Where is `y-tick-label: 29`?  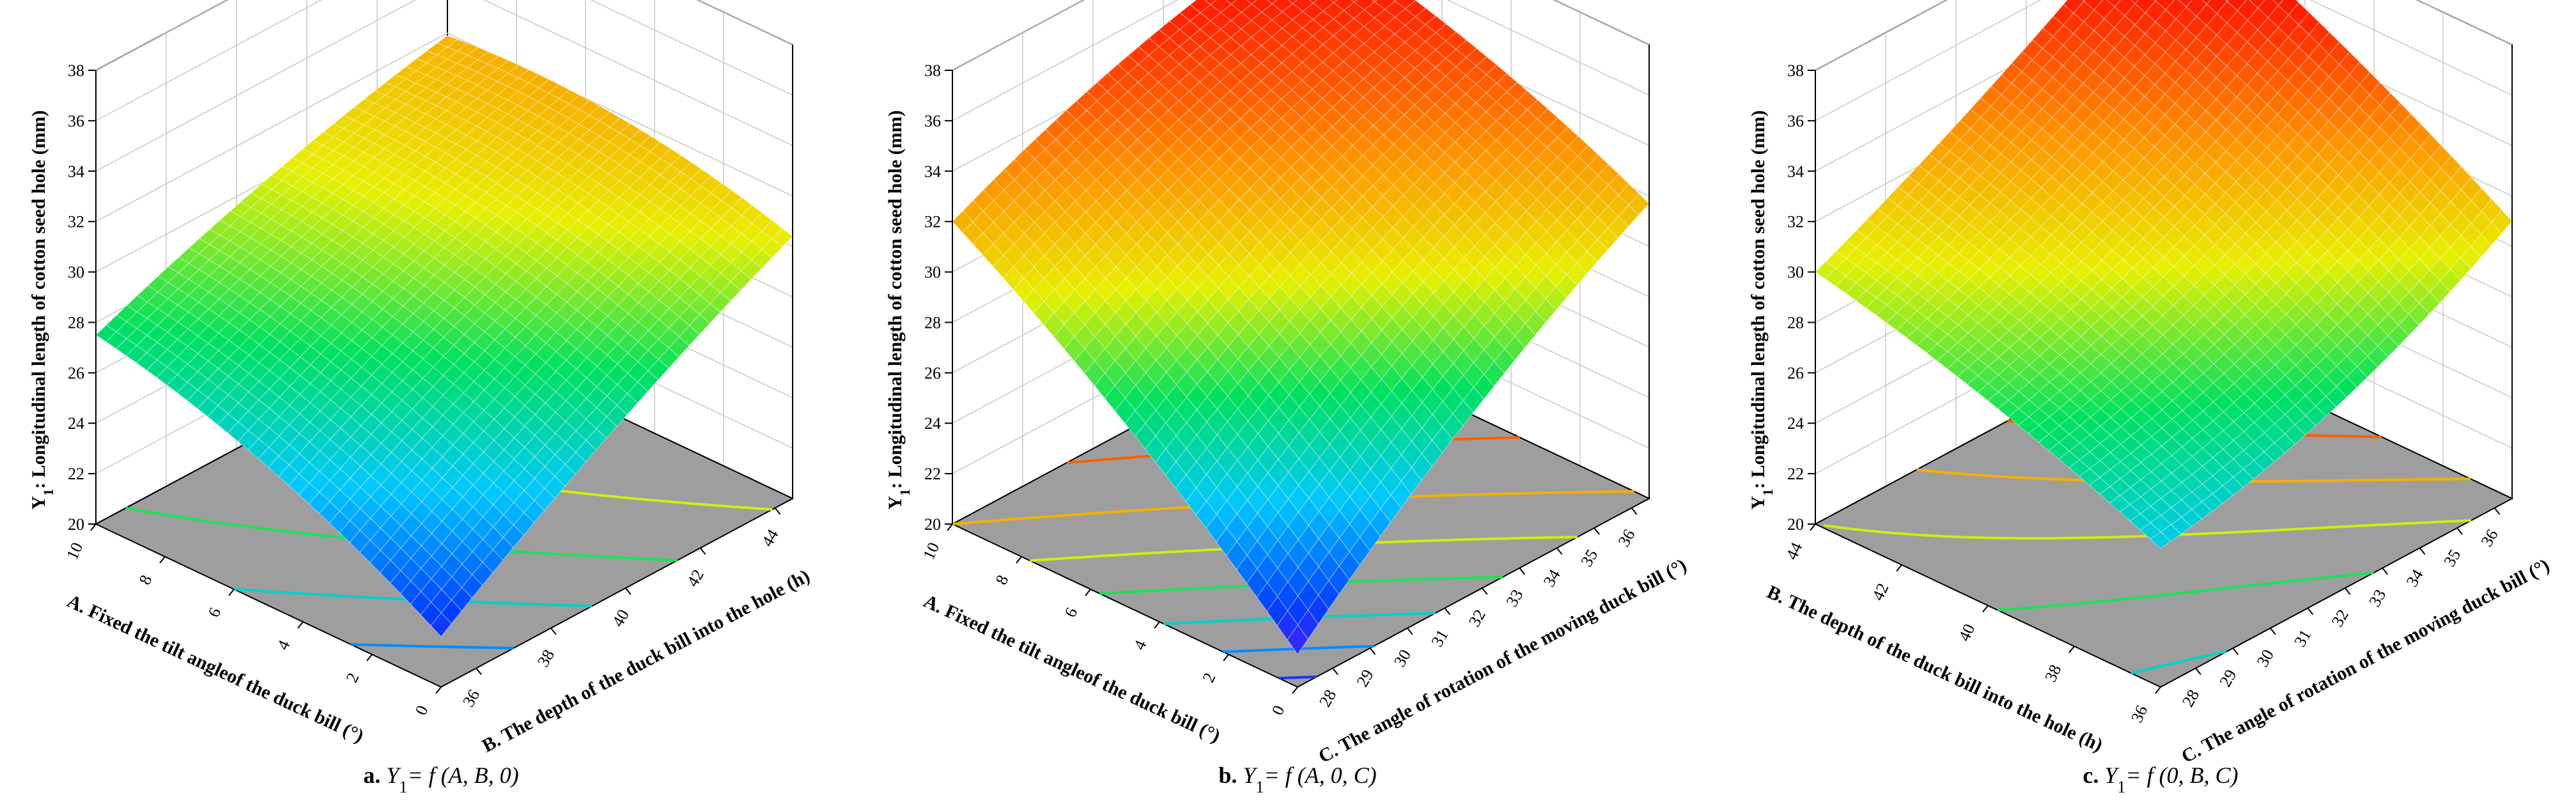
y-tick-label: 29 is located at coordinates (1365, 678).